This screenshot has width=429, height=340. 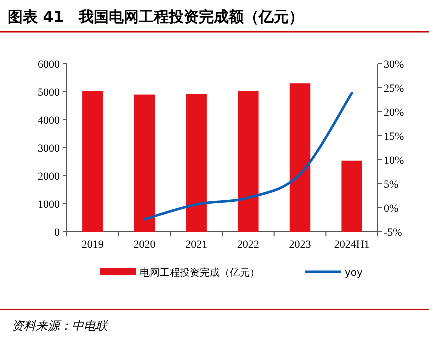 What do you see at coordinates (352, 245) in the screenshot?
I see `x-tick-label: 2024H1` at bounding box center [352, 245].